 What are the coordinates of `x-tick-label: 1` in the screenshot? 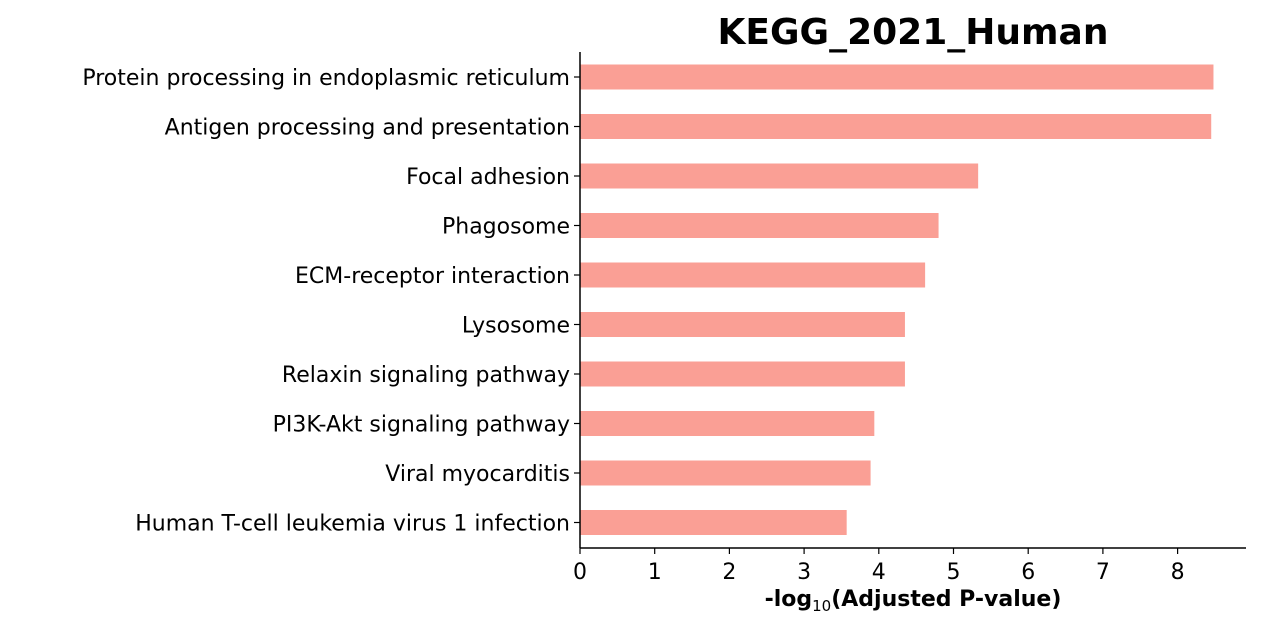 It's located at (655, 572).